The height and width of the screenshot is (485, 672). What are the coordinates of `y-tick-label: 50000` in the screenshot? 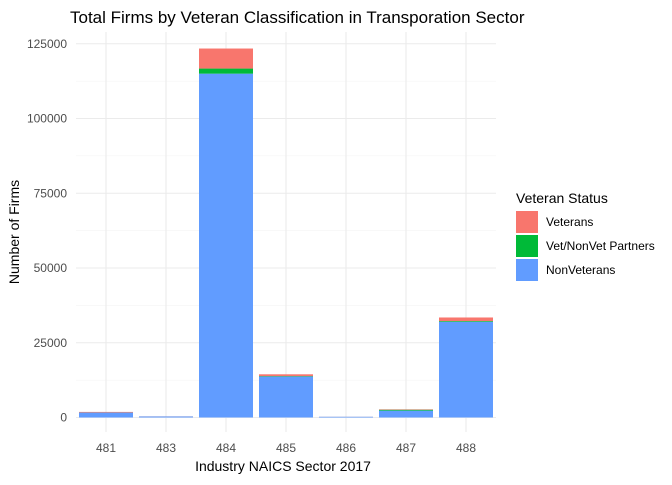 It's located at (51, 268).